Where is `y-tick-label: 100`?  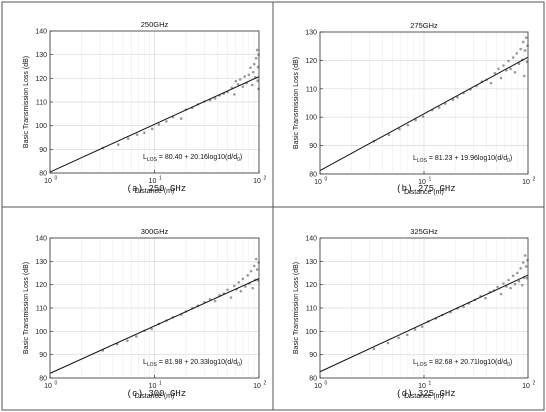
y-tick-label: 100 is located at coordinates (311, 332).